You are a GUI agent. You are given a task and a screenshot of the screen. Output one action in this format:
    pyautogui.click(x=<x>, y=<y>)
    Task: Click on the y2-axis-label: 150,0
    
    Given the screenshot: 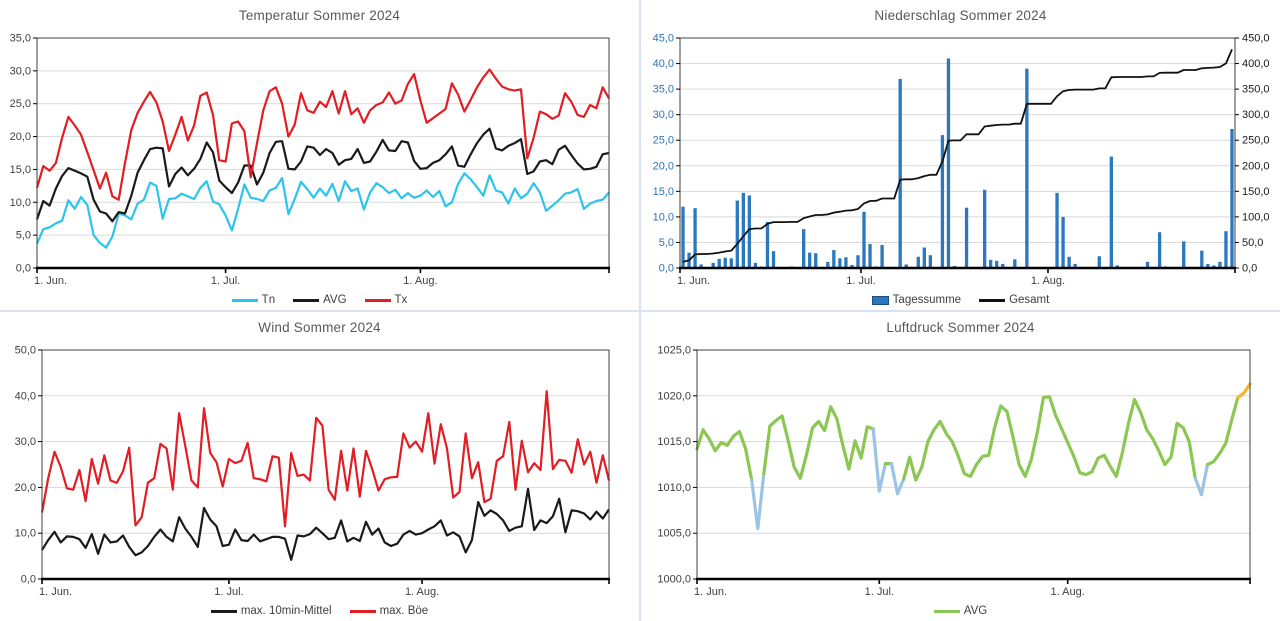 What is the action you would take?
    pyautogui.click(x=1256, y=192)
    